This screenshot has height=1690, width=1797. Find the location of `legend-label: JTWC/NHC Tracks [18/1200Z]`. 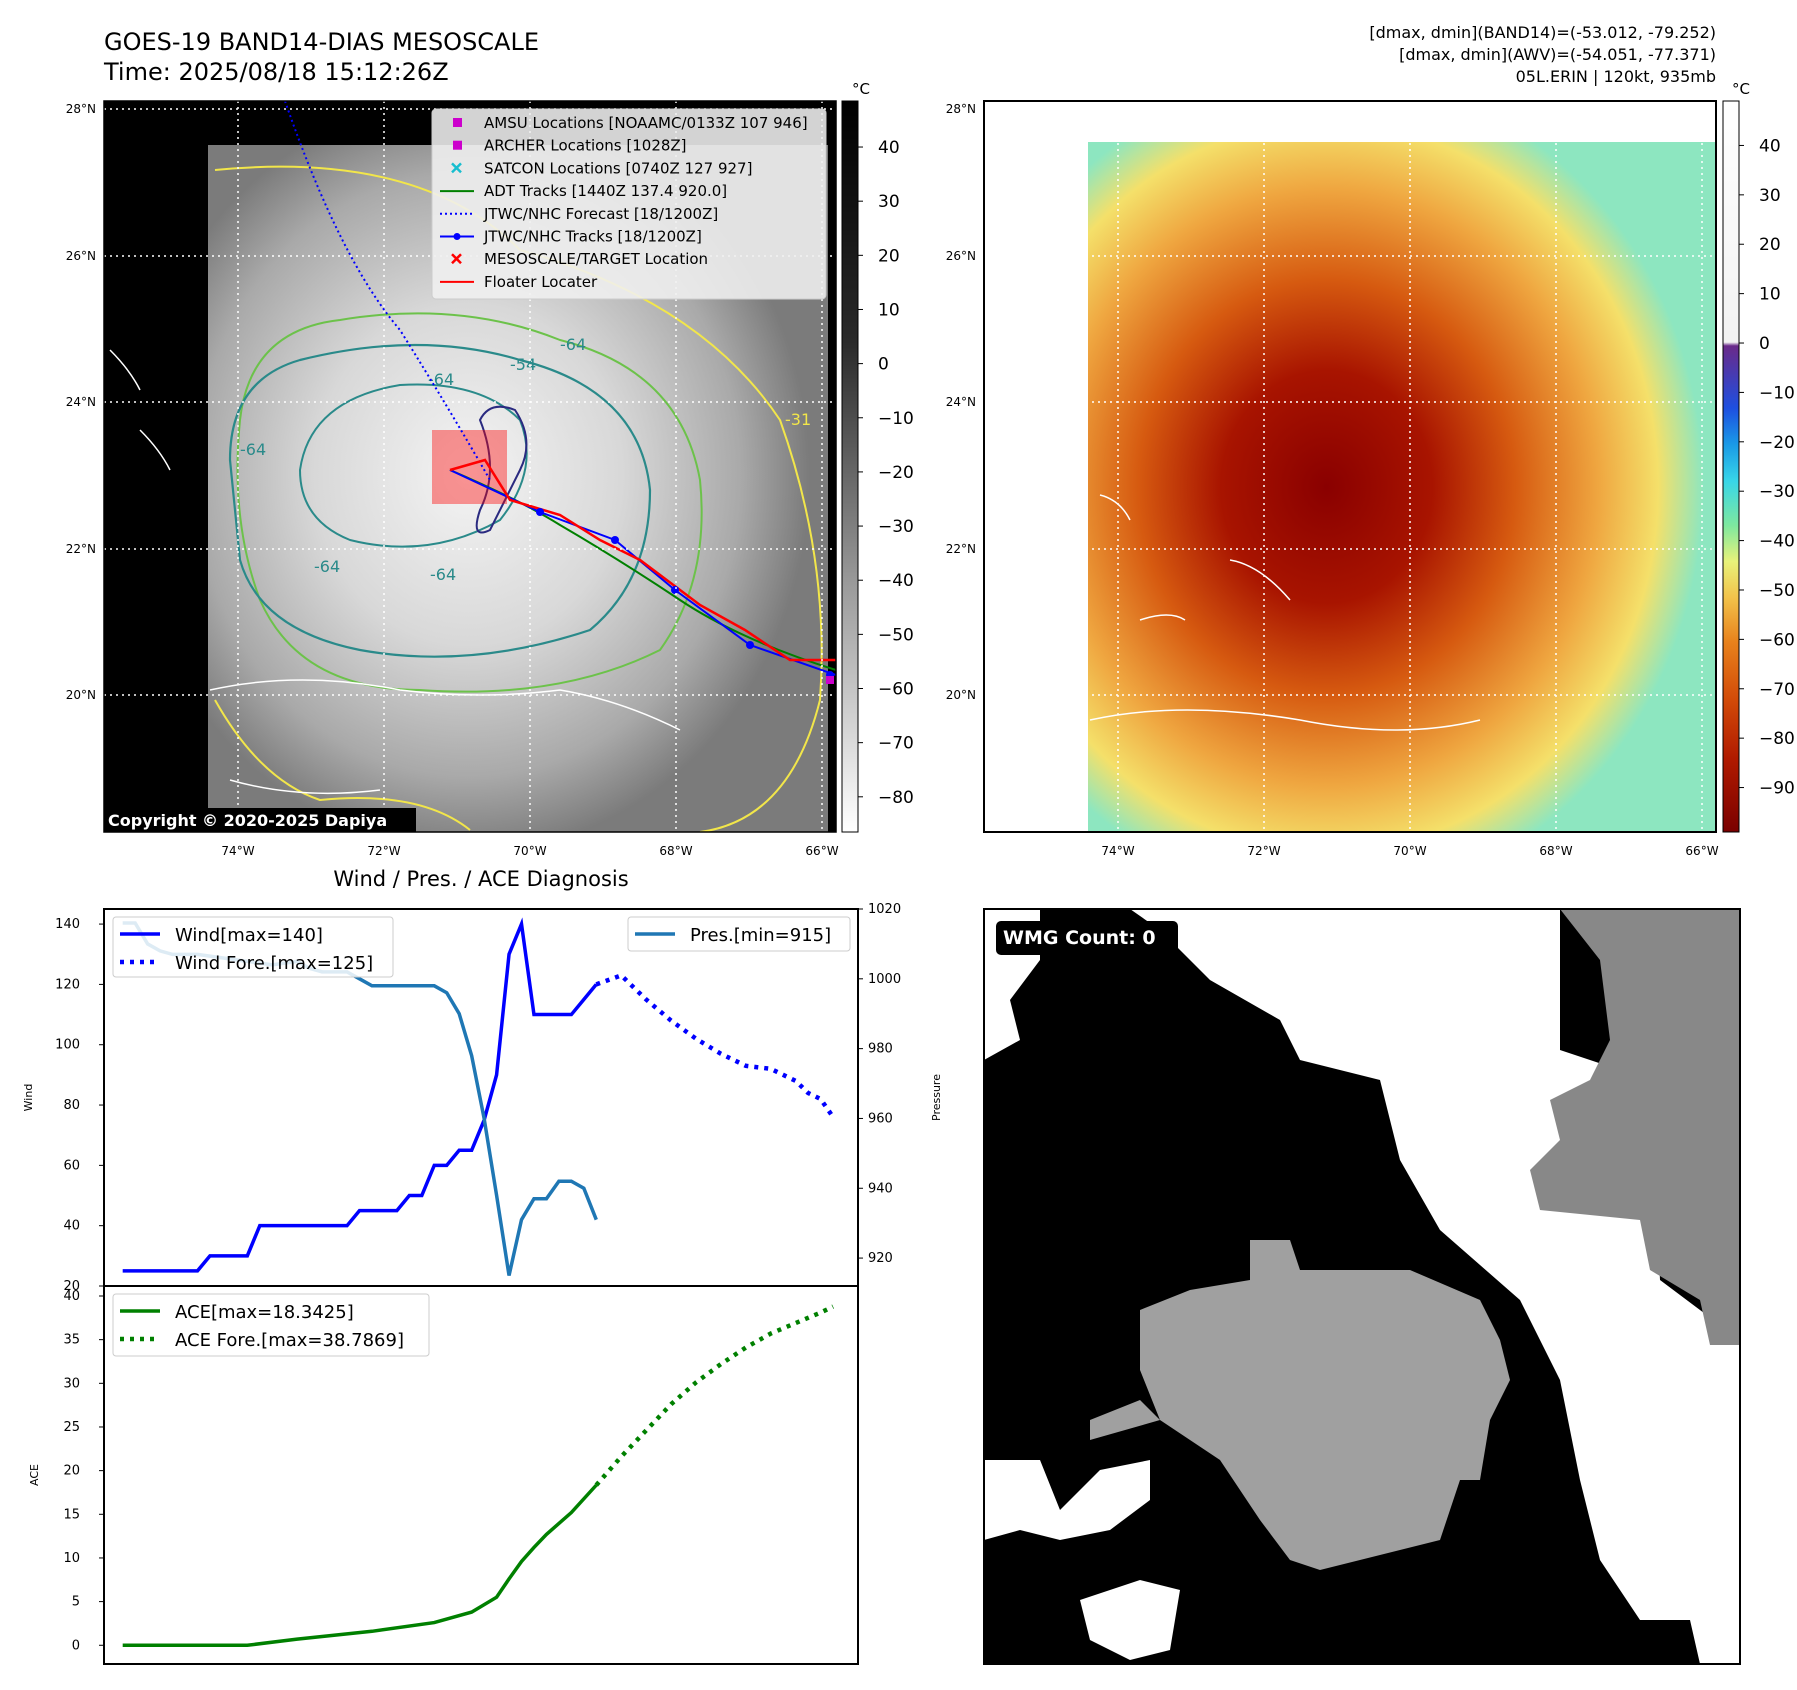

legend-label: JTWC/NHC Tracks [18/1200Z] is located at coordinates (592, 237).